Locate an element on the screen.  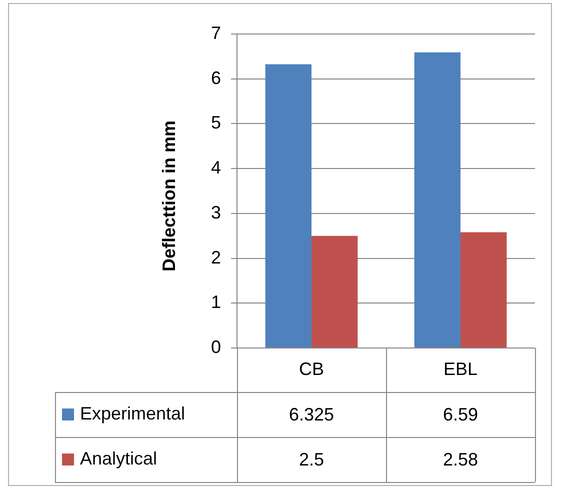
x-tick-label: EBL is located at coordinates (460, 368).